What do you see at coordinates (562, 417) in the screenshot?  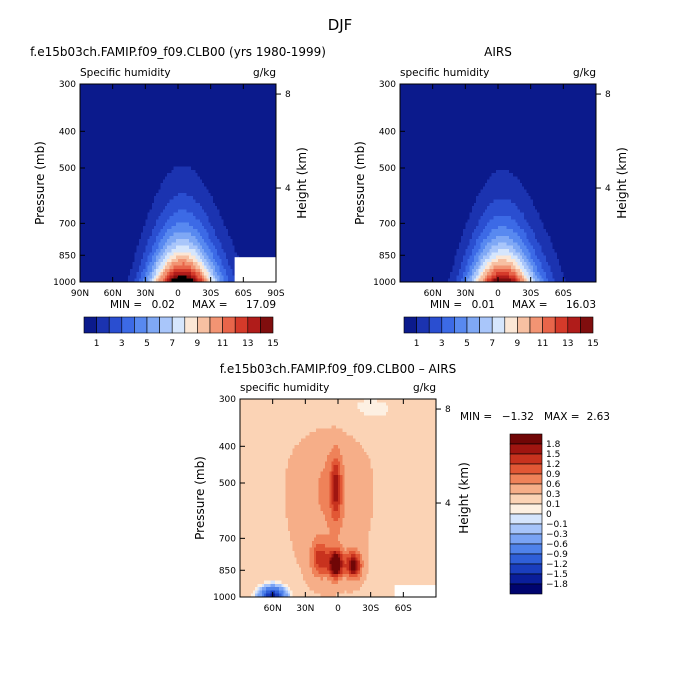 I see `panel-diff-max-label: MAX =` at bounding box center [562, 417].